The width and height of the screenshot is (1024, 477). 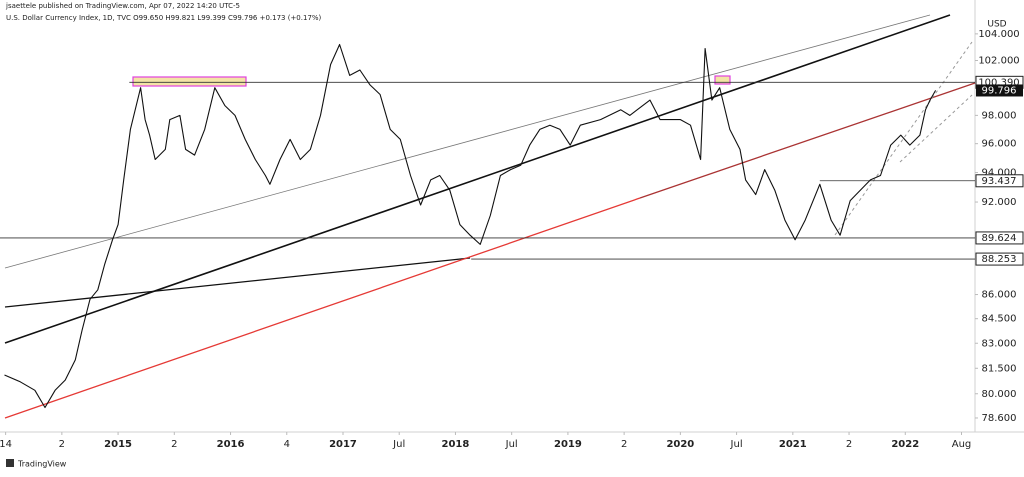 I want to click on price-label: 93.437, so click(x=999, y=181).